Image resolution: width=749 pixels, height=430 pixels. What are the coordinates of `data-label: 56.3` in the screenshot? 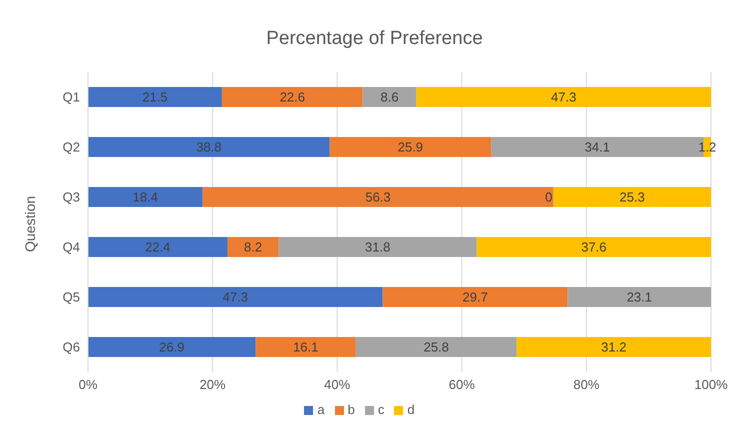 It's located at (378, 197).